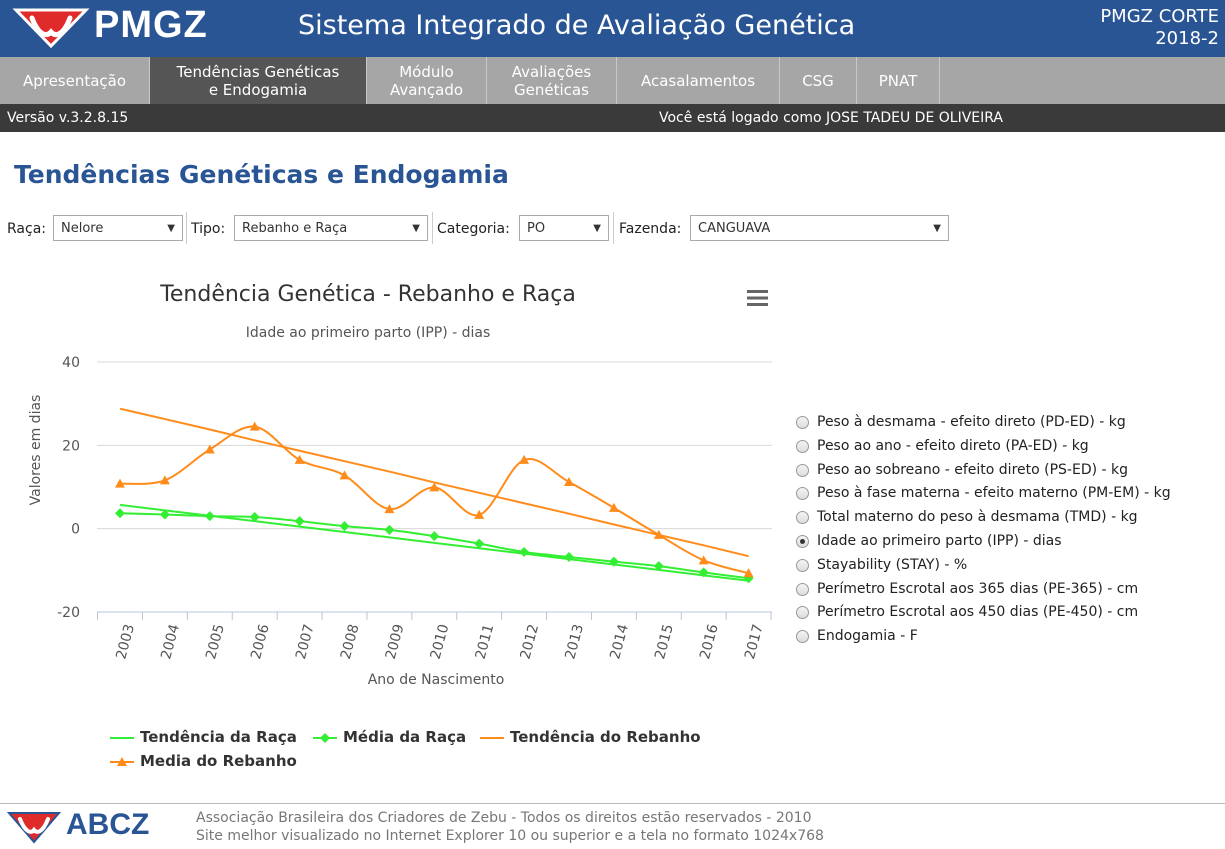 This screenshot has height=849, width=1225. What do you see at coordinates (612, 803) in the screenshot?
I see `footer-divider` at bounding box center [612, 803].